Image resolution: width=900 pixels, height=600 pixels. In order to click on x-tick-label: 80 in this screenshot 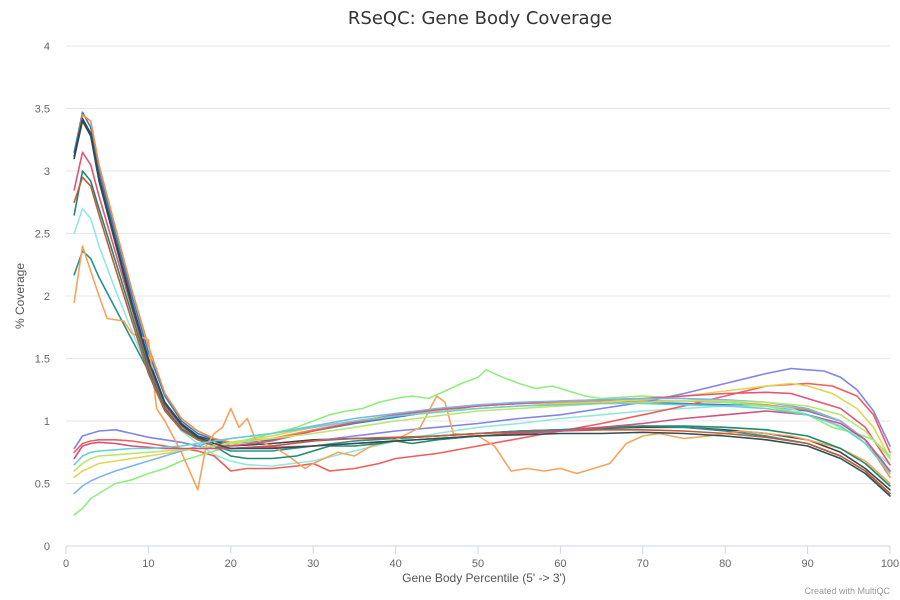, I will do `click(725, 564)`.